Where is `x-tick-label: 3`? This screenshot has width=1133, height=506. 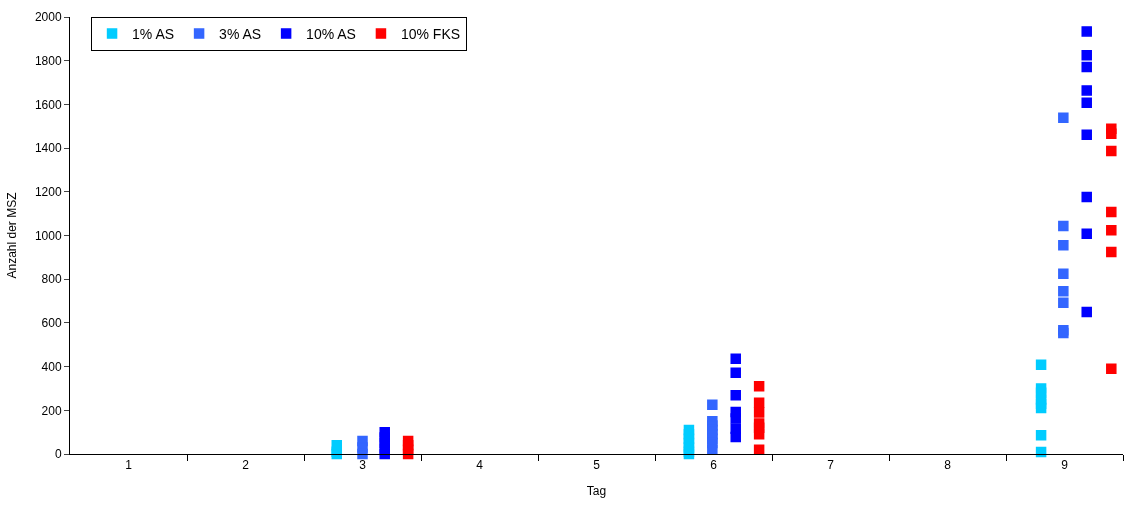 x-tick-label: 3 is located at coordinates (363, 465).